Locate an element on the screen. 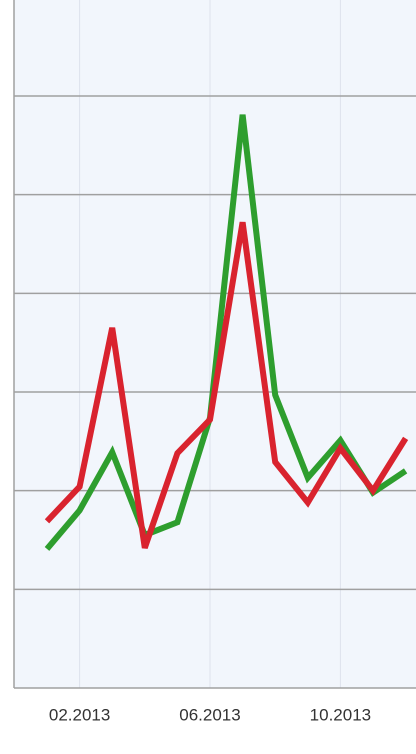  x-tick-label: 02.2013 is located at coordinates (79, 714).